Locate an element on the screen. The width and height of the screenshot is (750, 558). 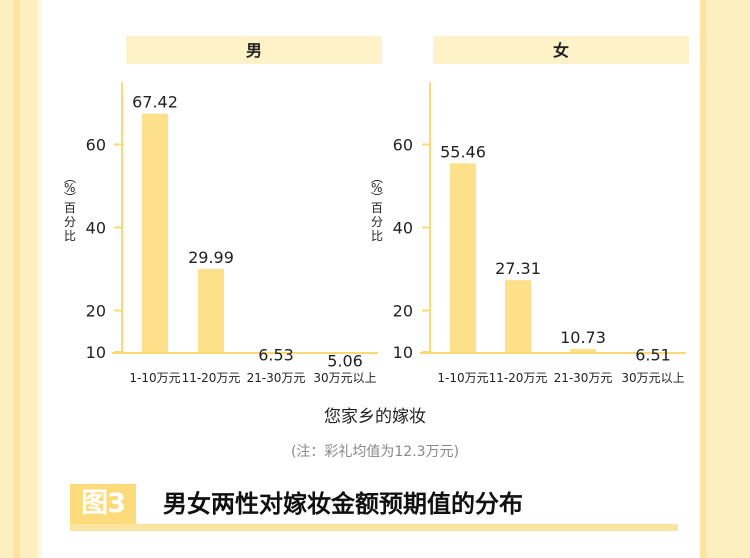
figure-caption-bar is located at coordinates (374, 507).